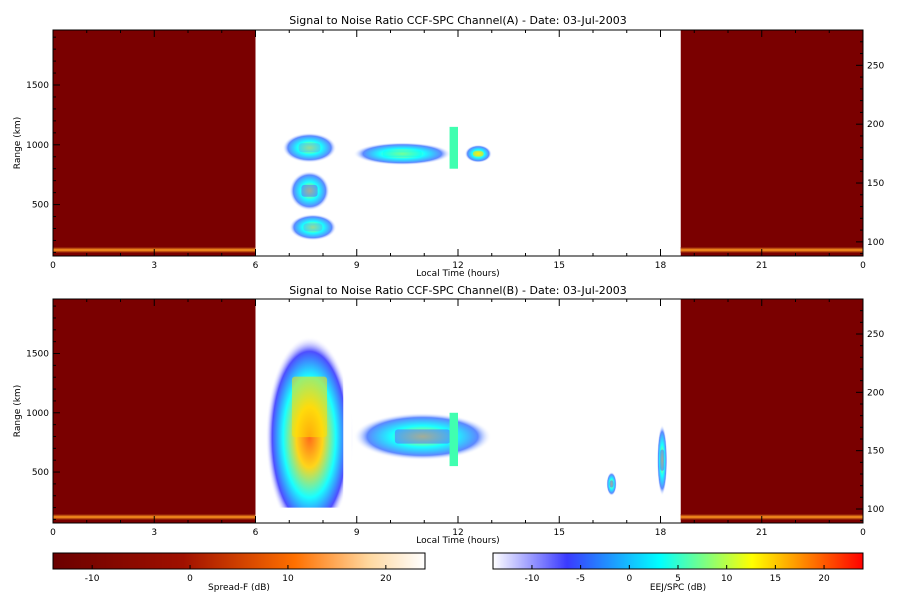  What do you see at coordinates (580, 579) in the screenshot?
I see `colorbar-tick-label: -5` at bounding box center [580, 579].